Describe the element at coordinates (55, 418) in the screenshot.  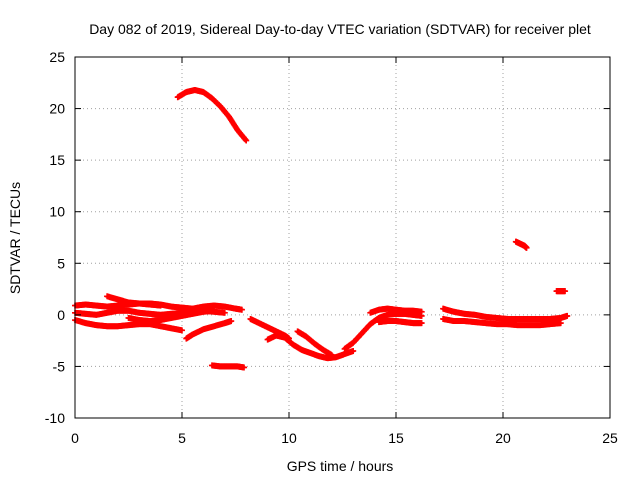
I see `y-tick-label: -10` at that location.